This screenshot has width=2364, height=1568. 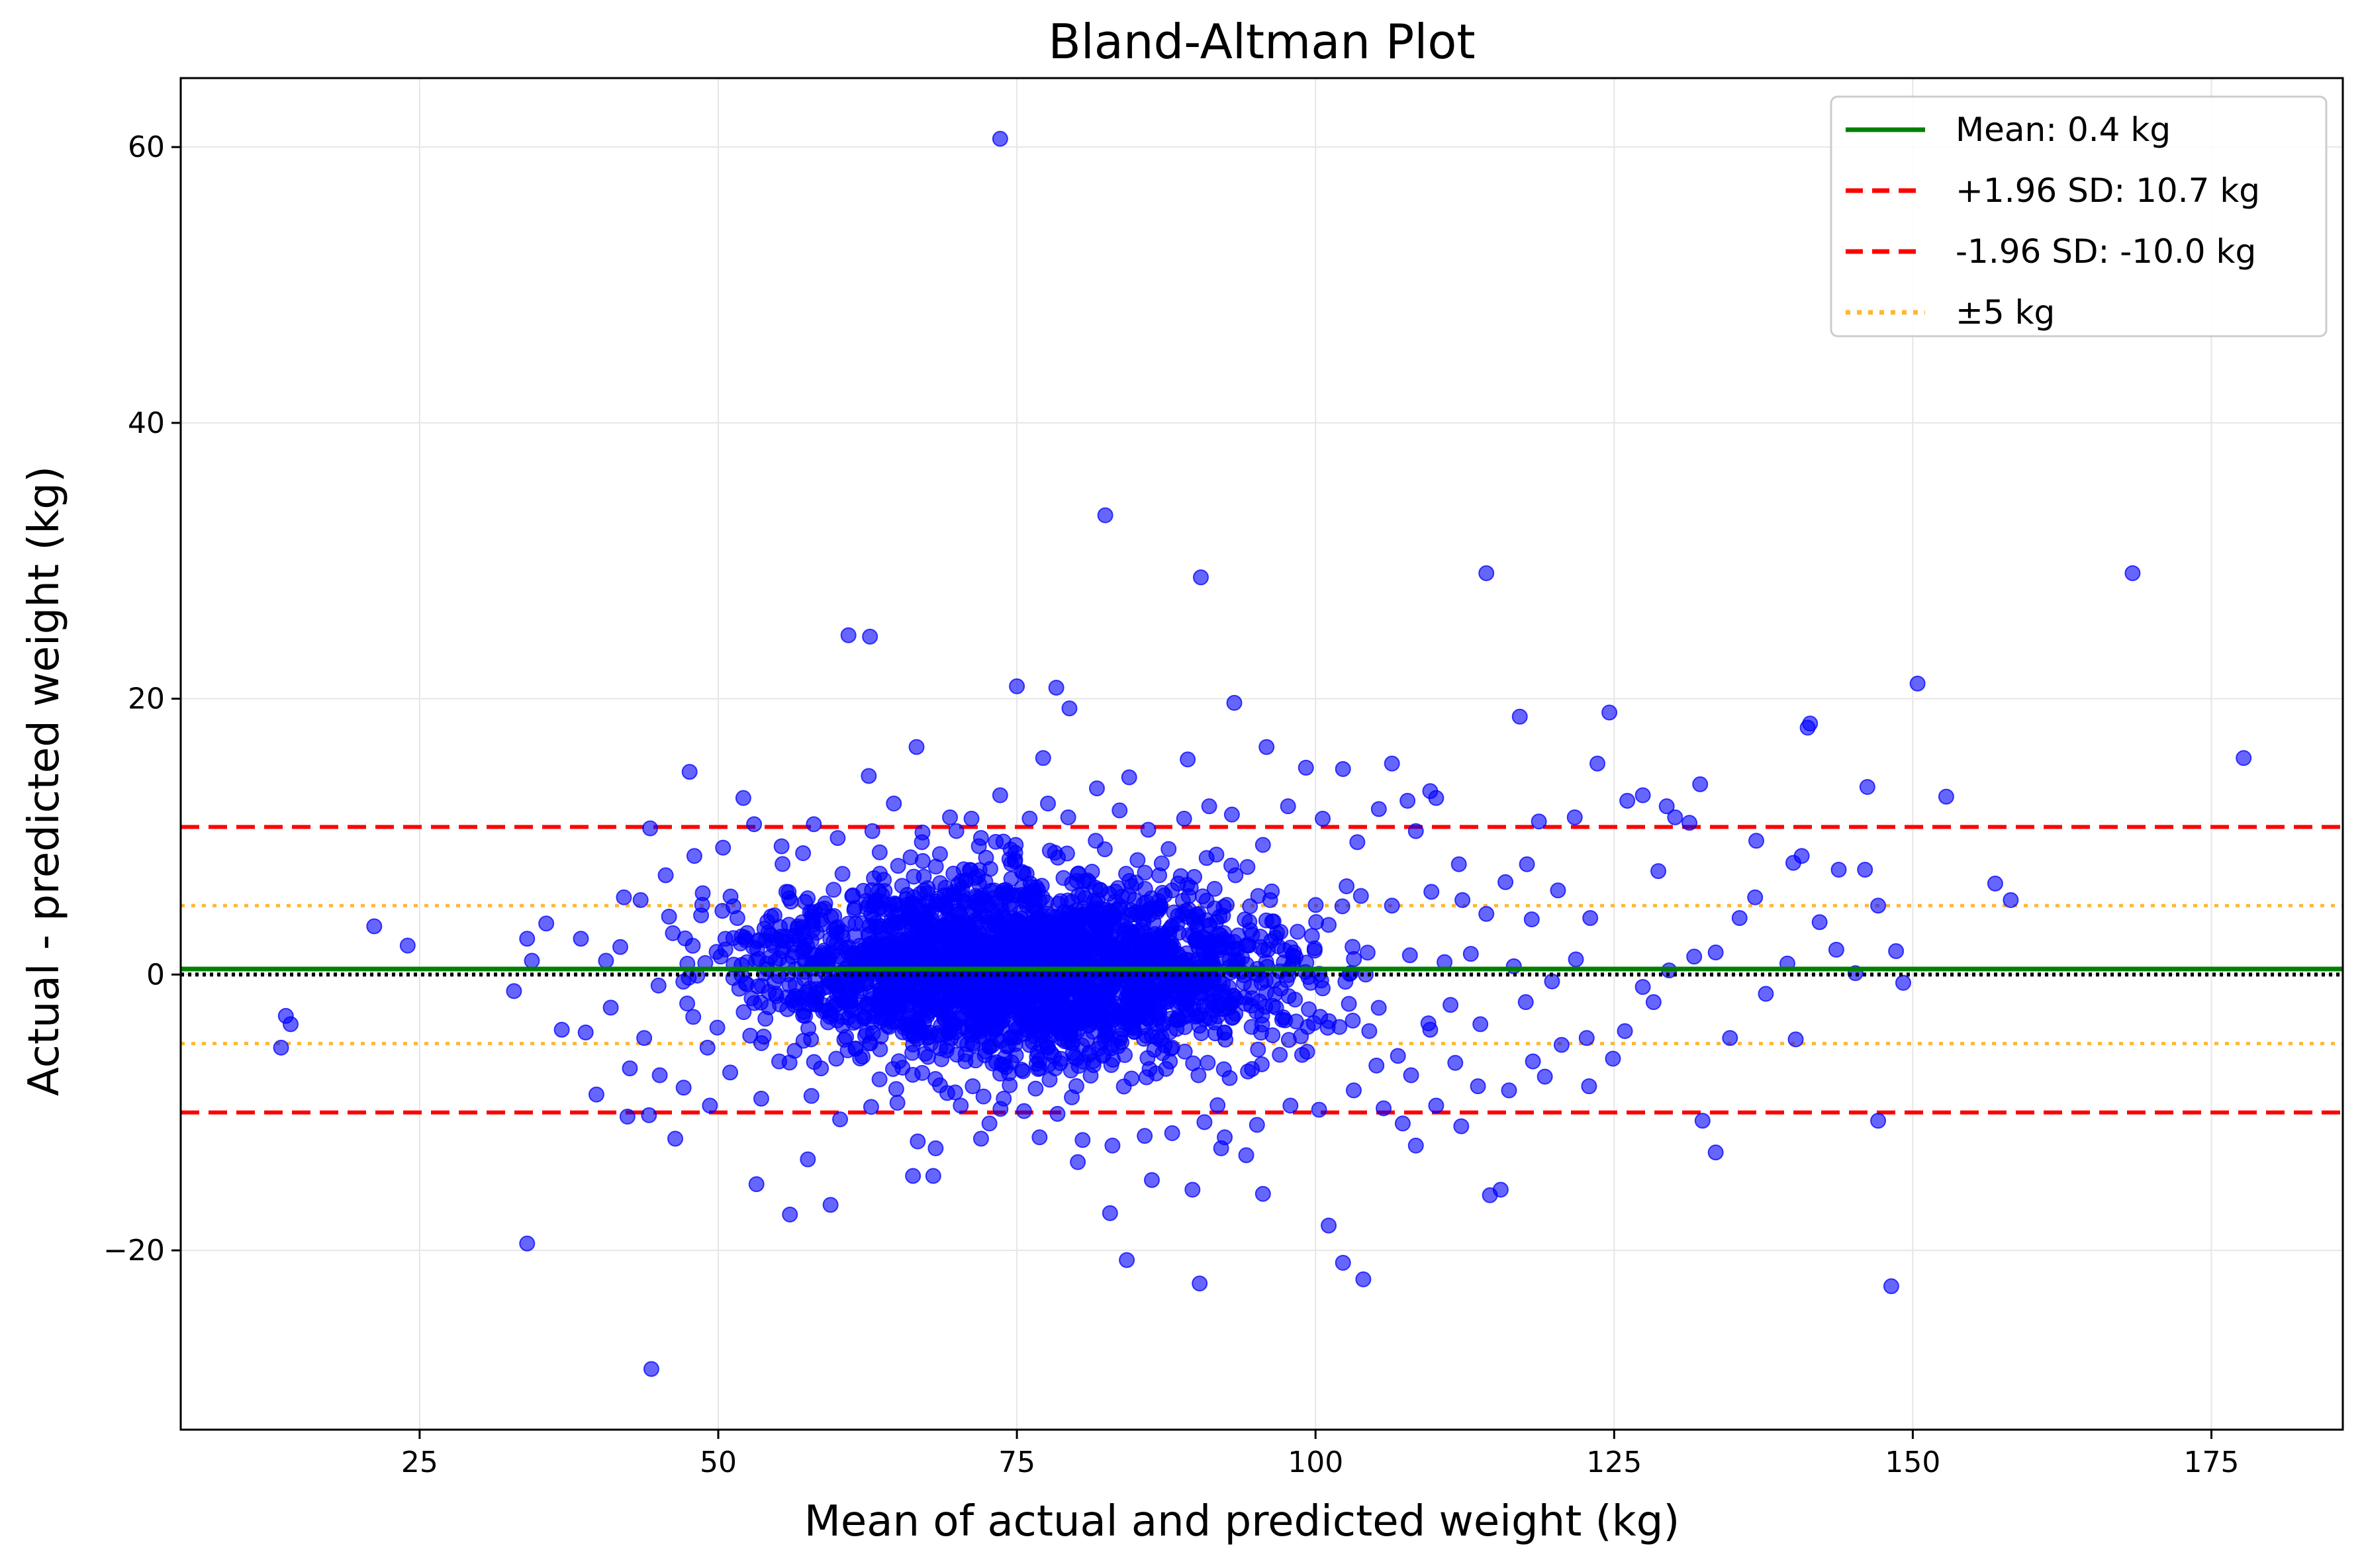 I want to click on x-tick-label: 75, so click(x=1017, y=1462).